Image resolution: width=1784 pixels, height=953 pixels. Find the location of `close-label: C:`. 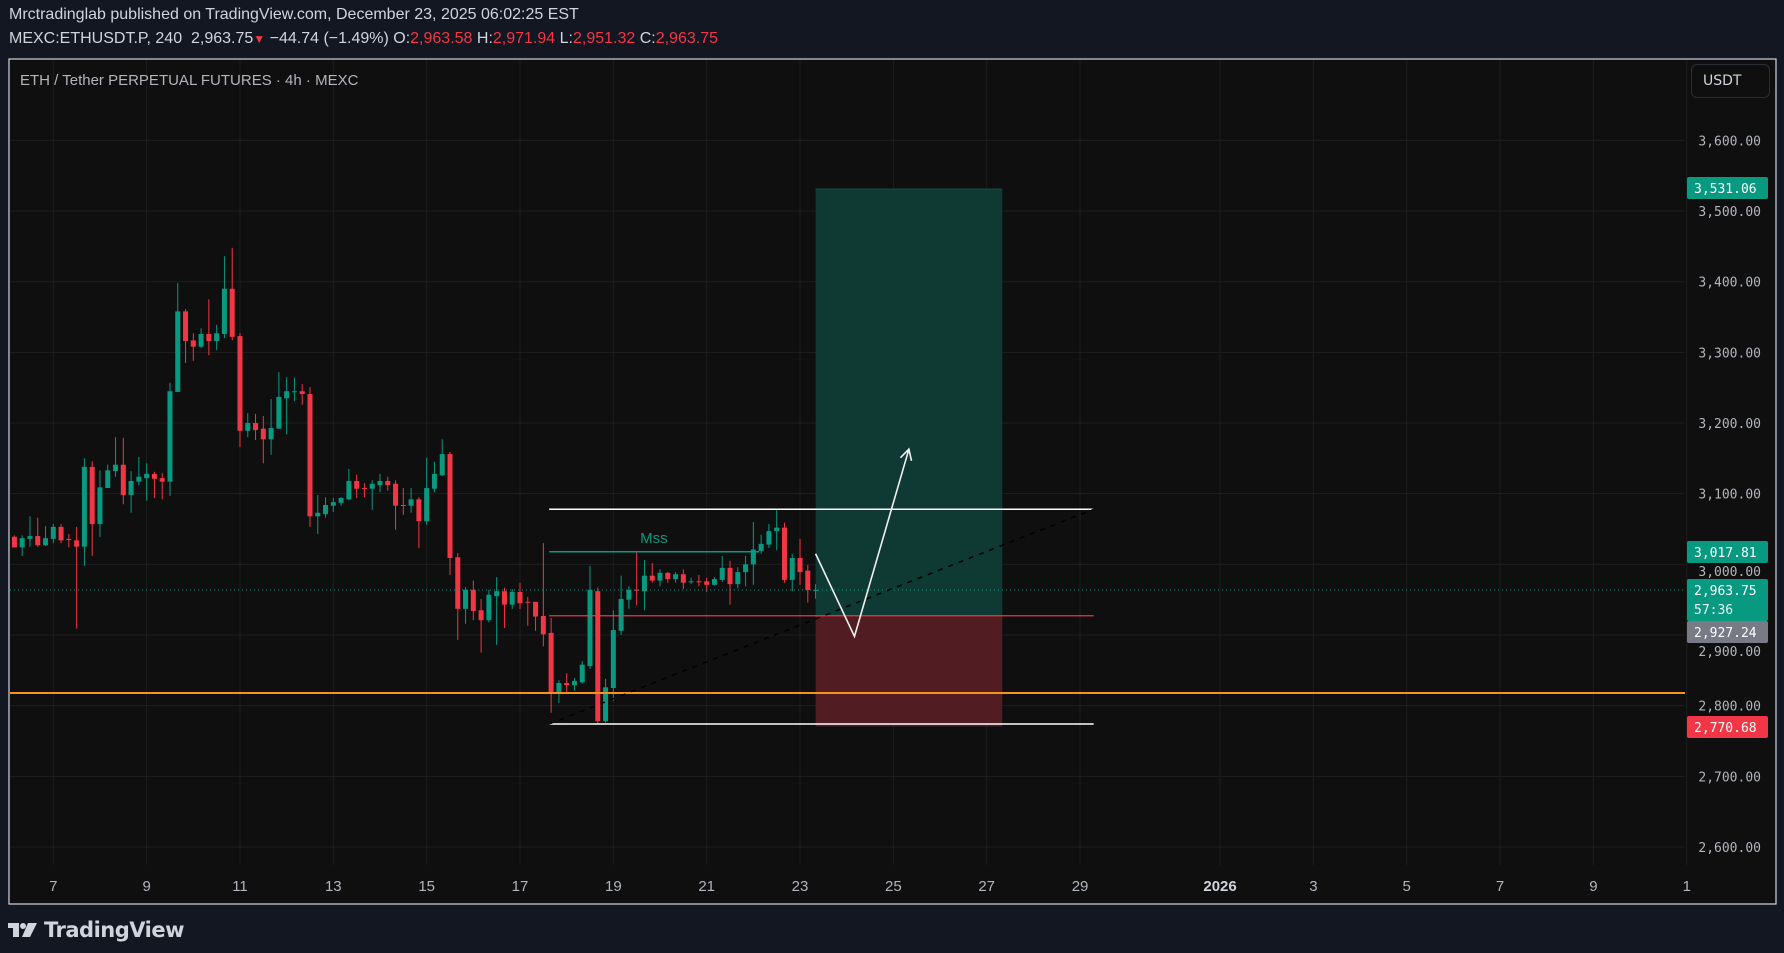

close-label: C: is located at coordinates (647, 38).